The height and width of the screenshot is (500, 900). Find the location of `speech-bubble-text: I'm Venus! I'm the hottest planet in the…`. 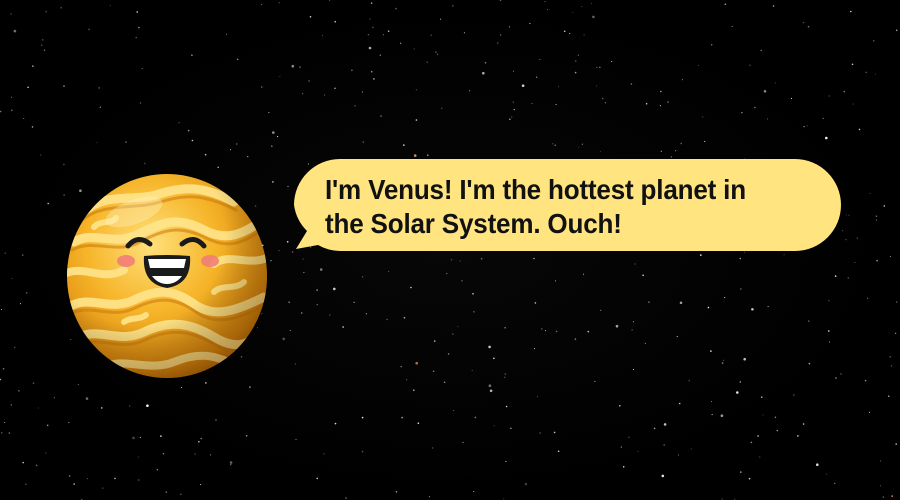

speech-bubble-text: I'm Venus! I'm the hottest planet in the… is located at coordinates (535, 206).